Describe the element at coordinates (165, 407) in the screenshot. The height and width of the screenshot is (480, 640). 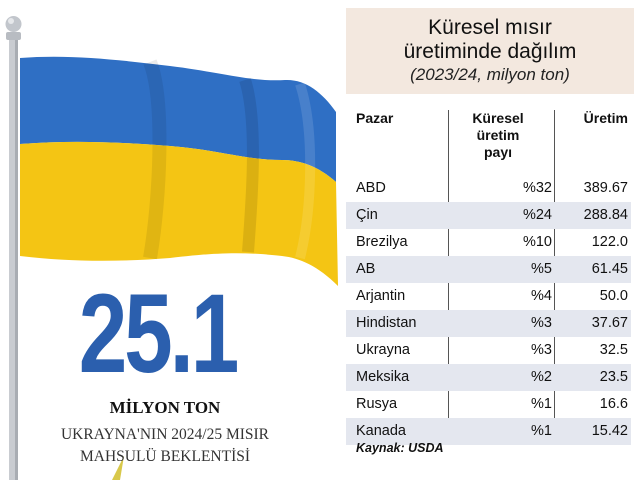
I see `production-unit: MİLYON TON` at that location.